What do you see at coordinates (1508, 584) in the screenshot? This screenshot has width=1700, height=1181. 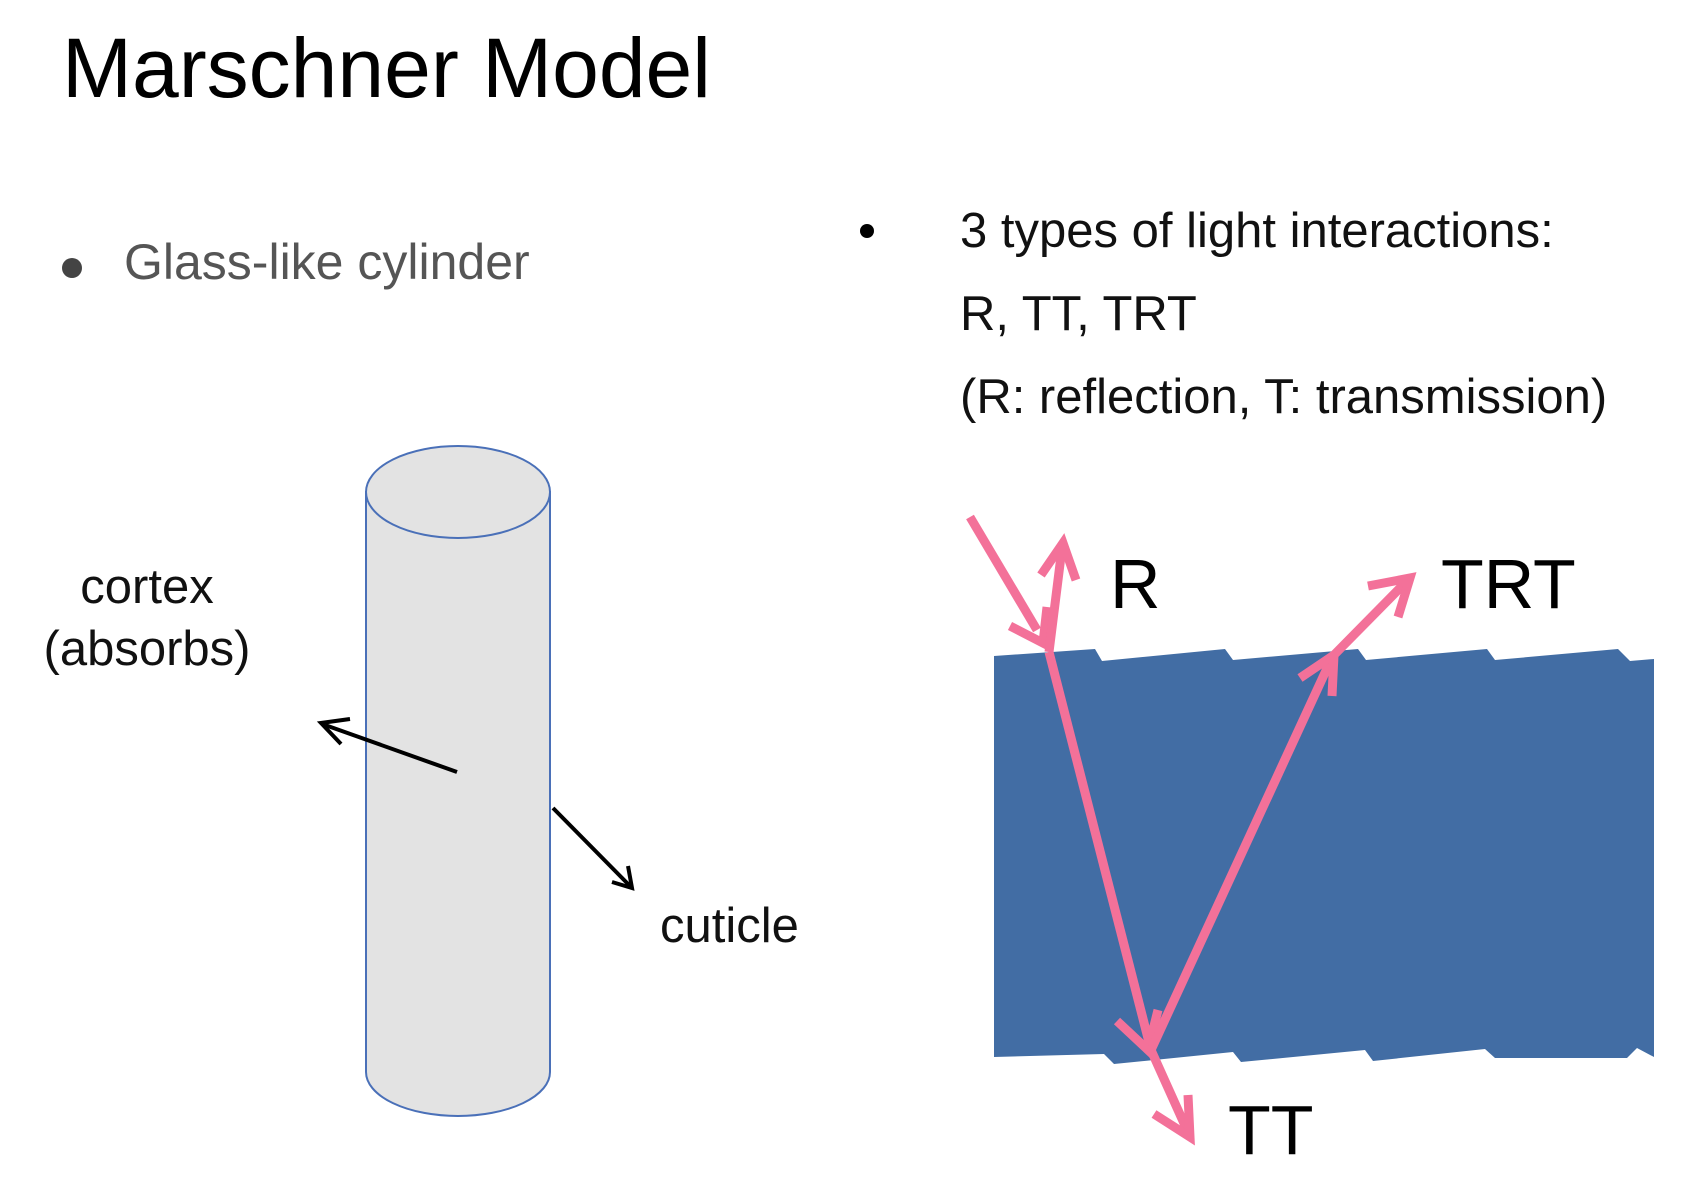 I see `label-trt: TRT` at bounding box center [1508, 584].